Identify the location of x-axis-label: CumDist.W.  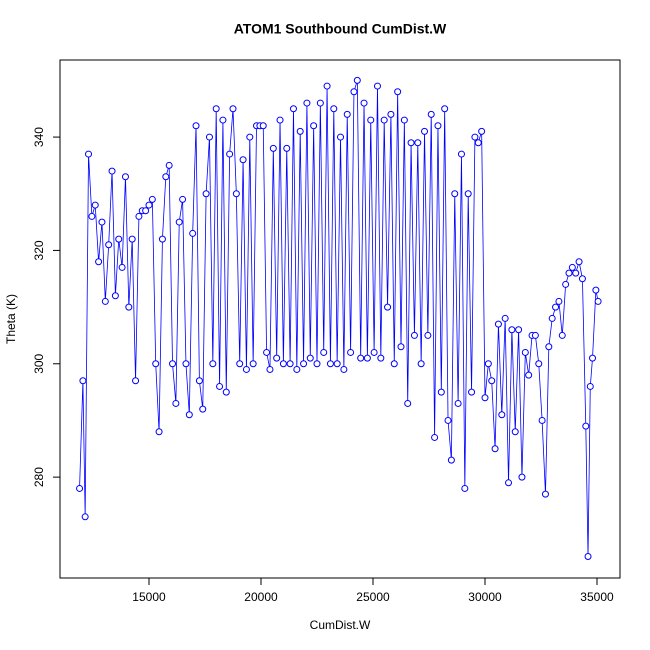
(340, 625).